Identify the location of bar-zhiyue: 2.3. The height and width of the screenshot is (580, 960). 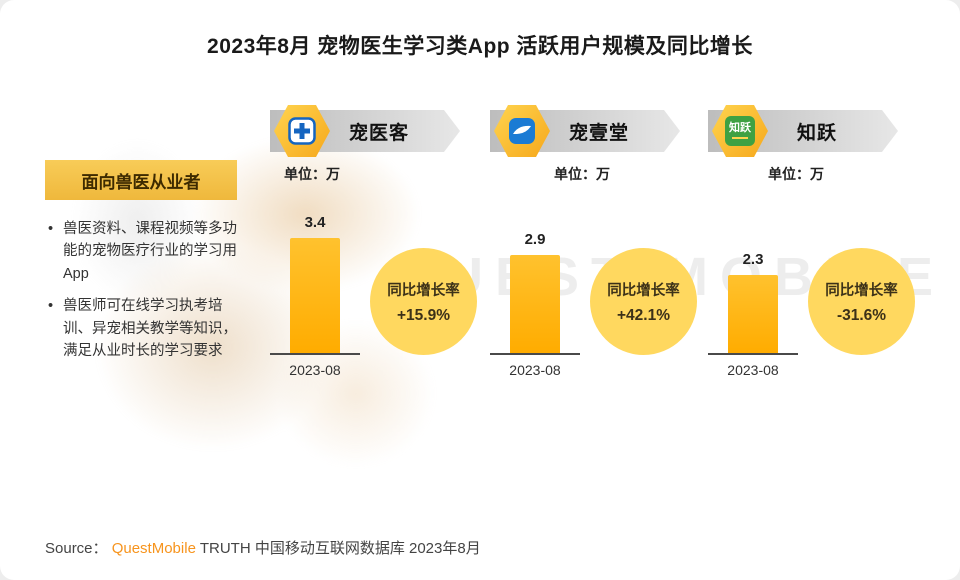
(753, 302).